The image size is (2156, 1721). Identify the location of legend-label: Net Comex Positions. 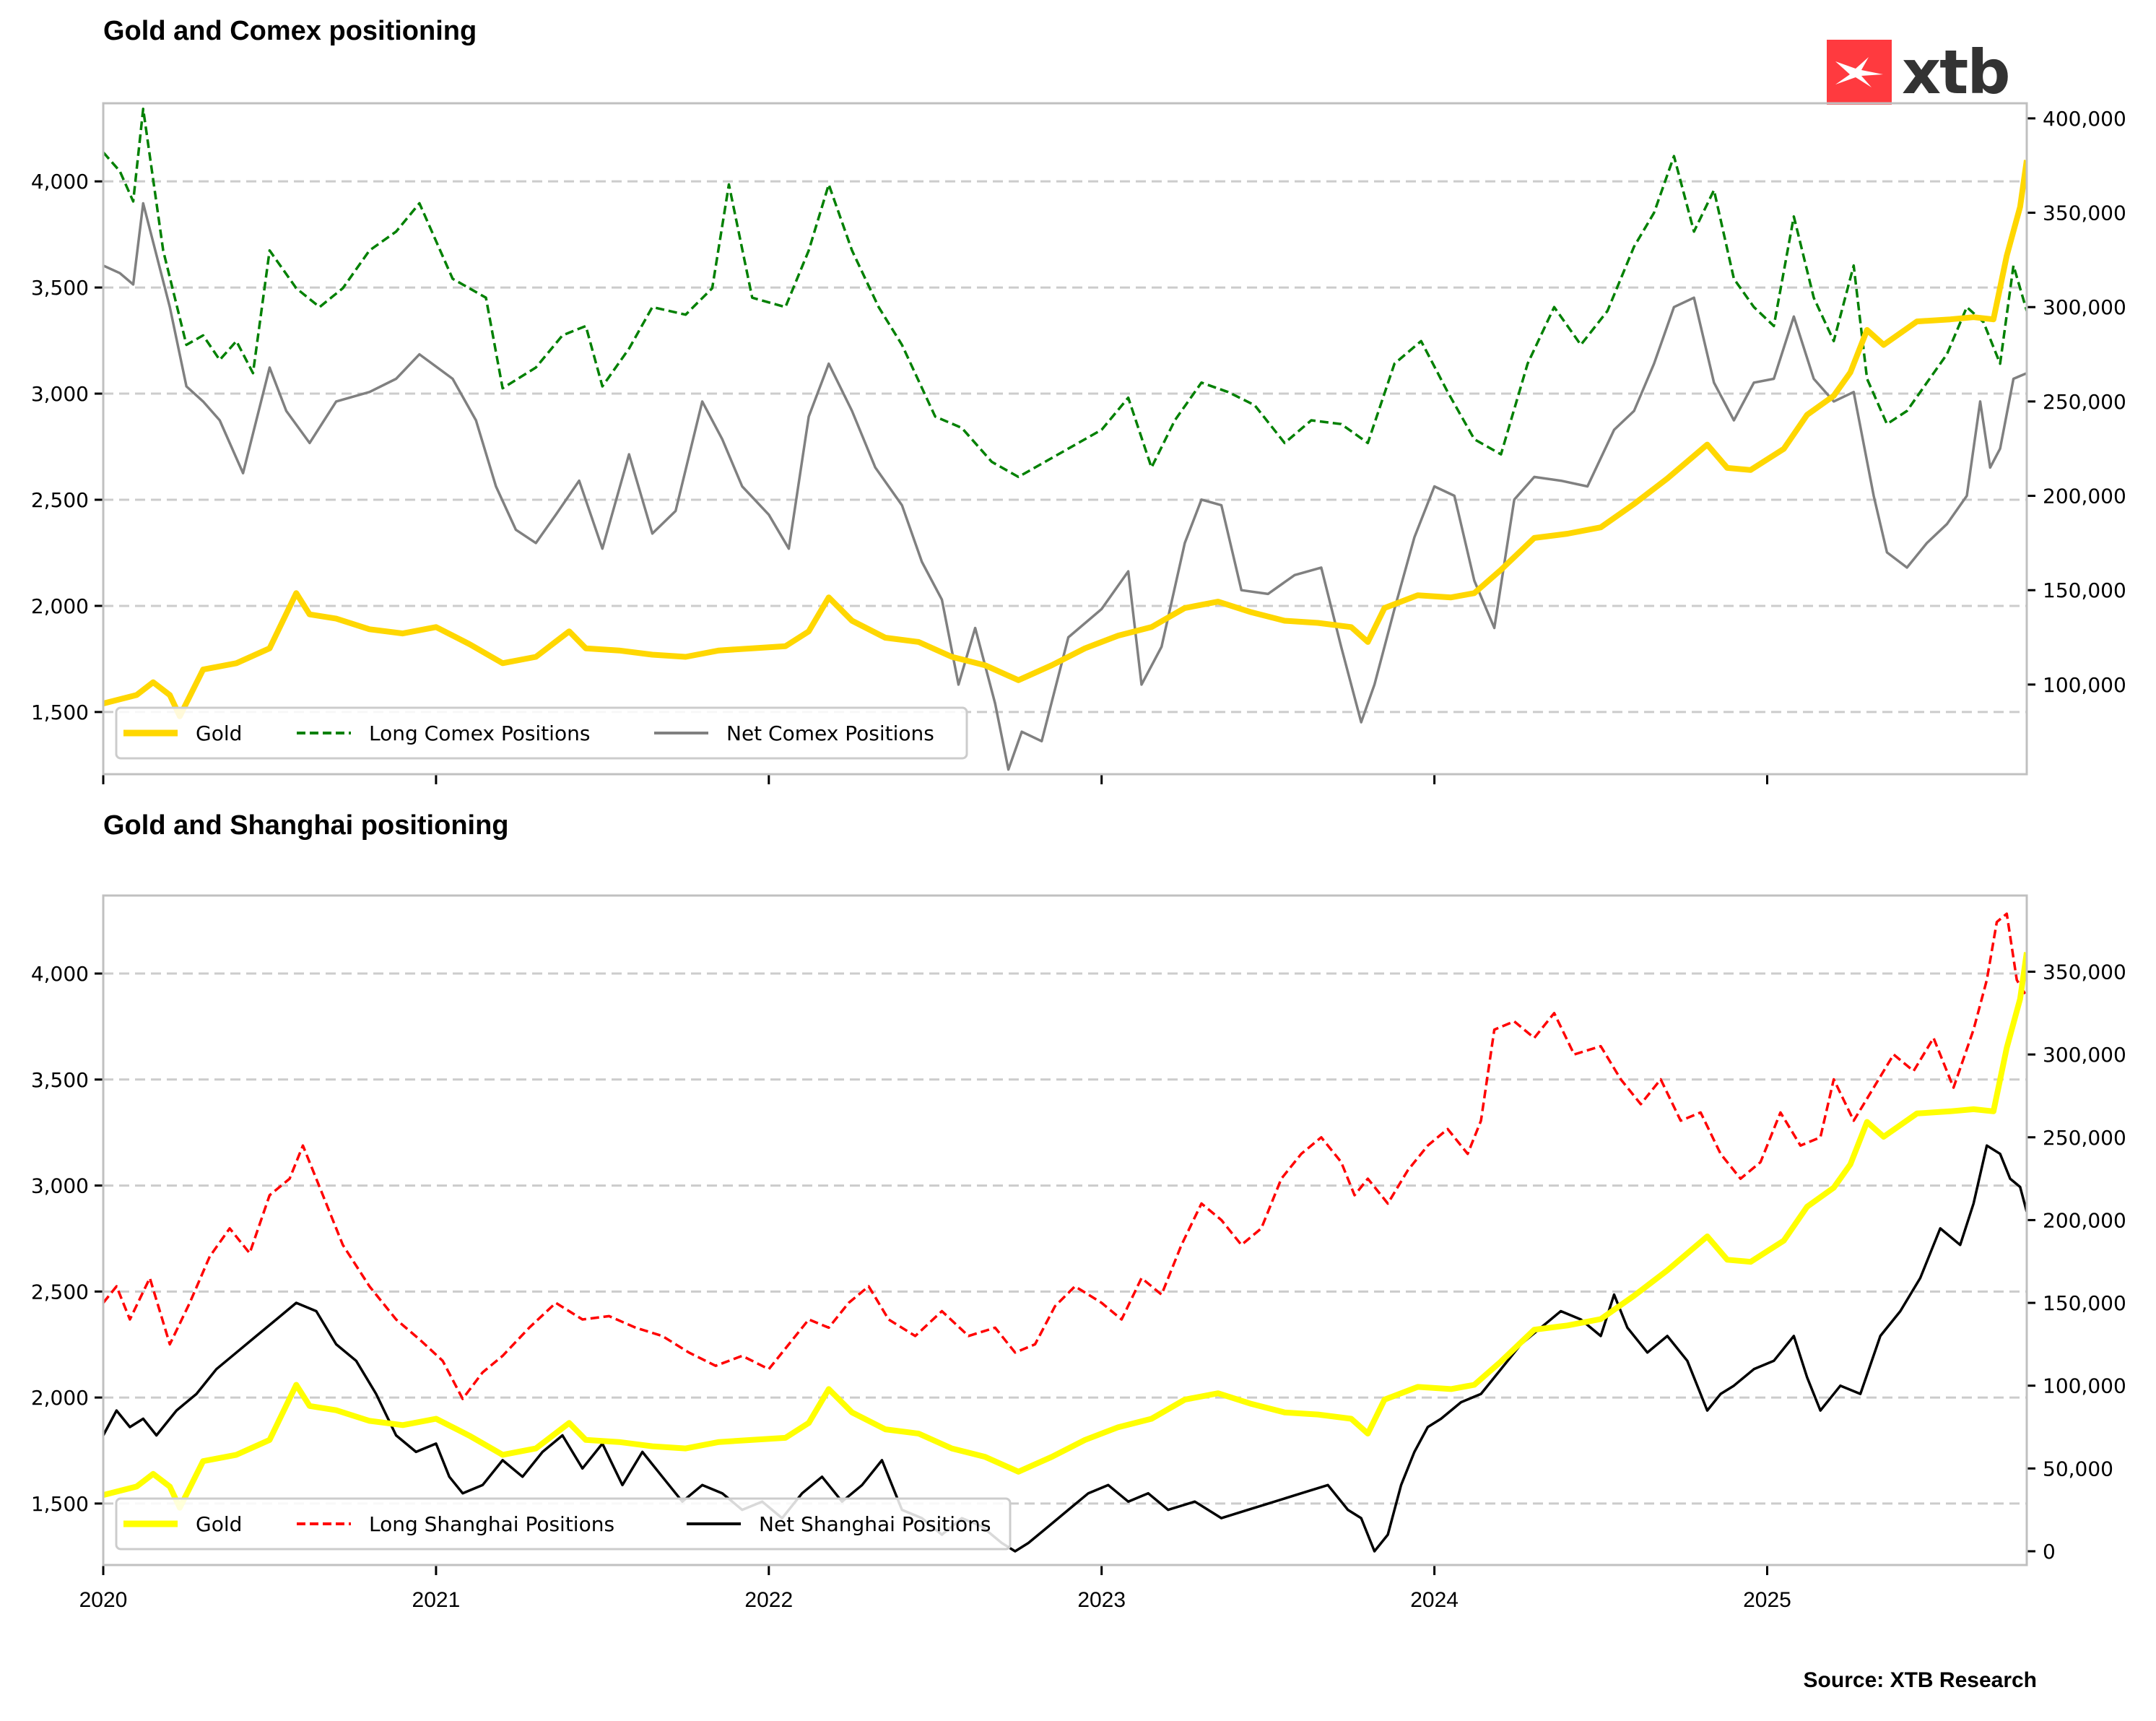
(830, 733).